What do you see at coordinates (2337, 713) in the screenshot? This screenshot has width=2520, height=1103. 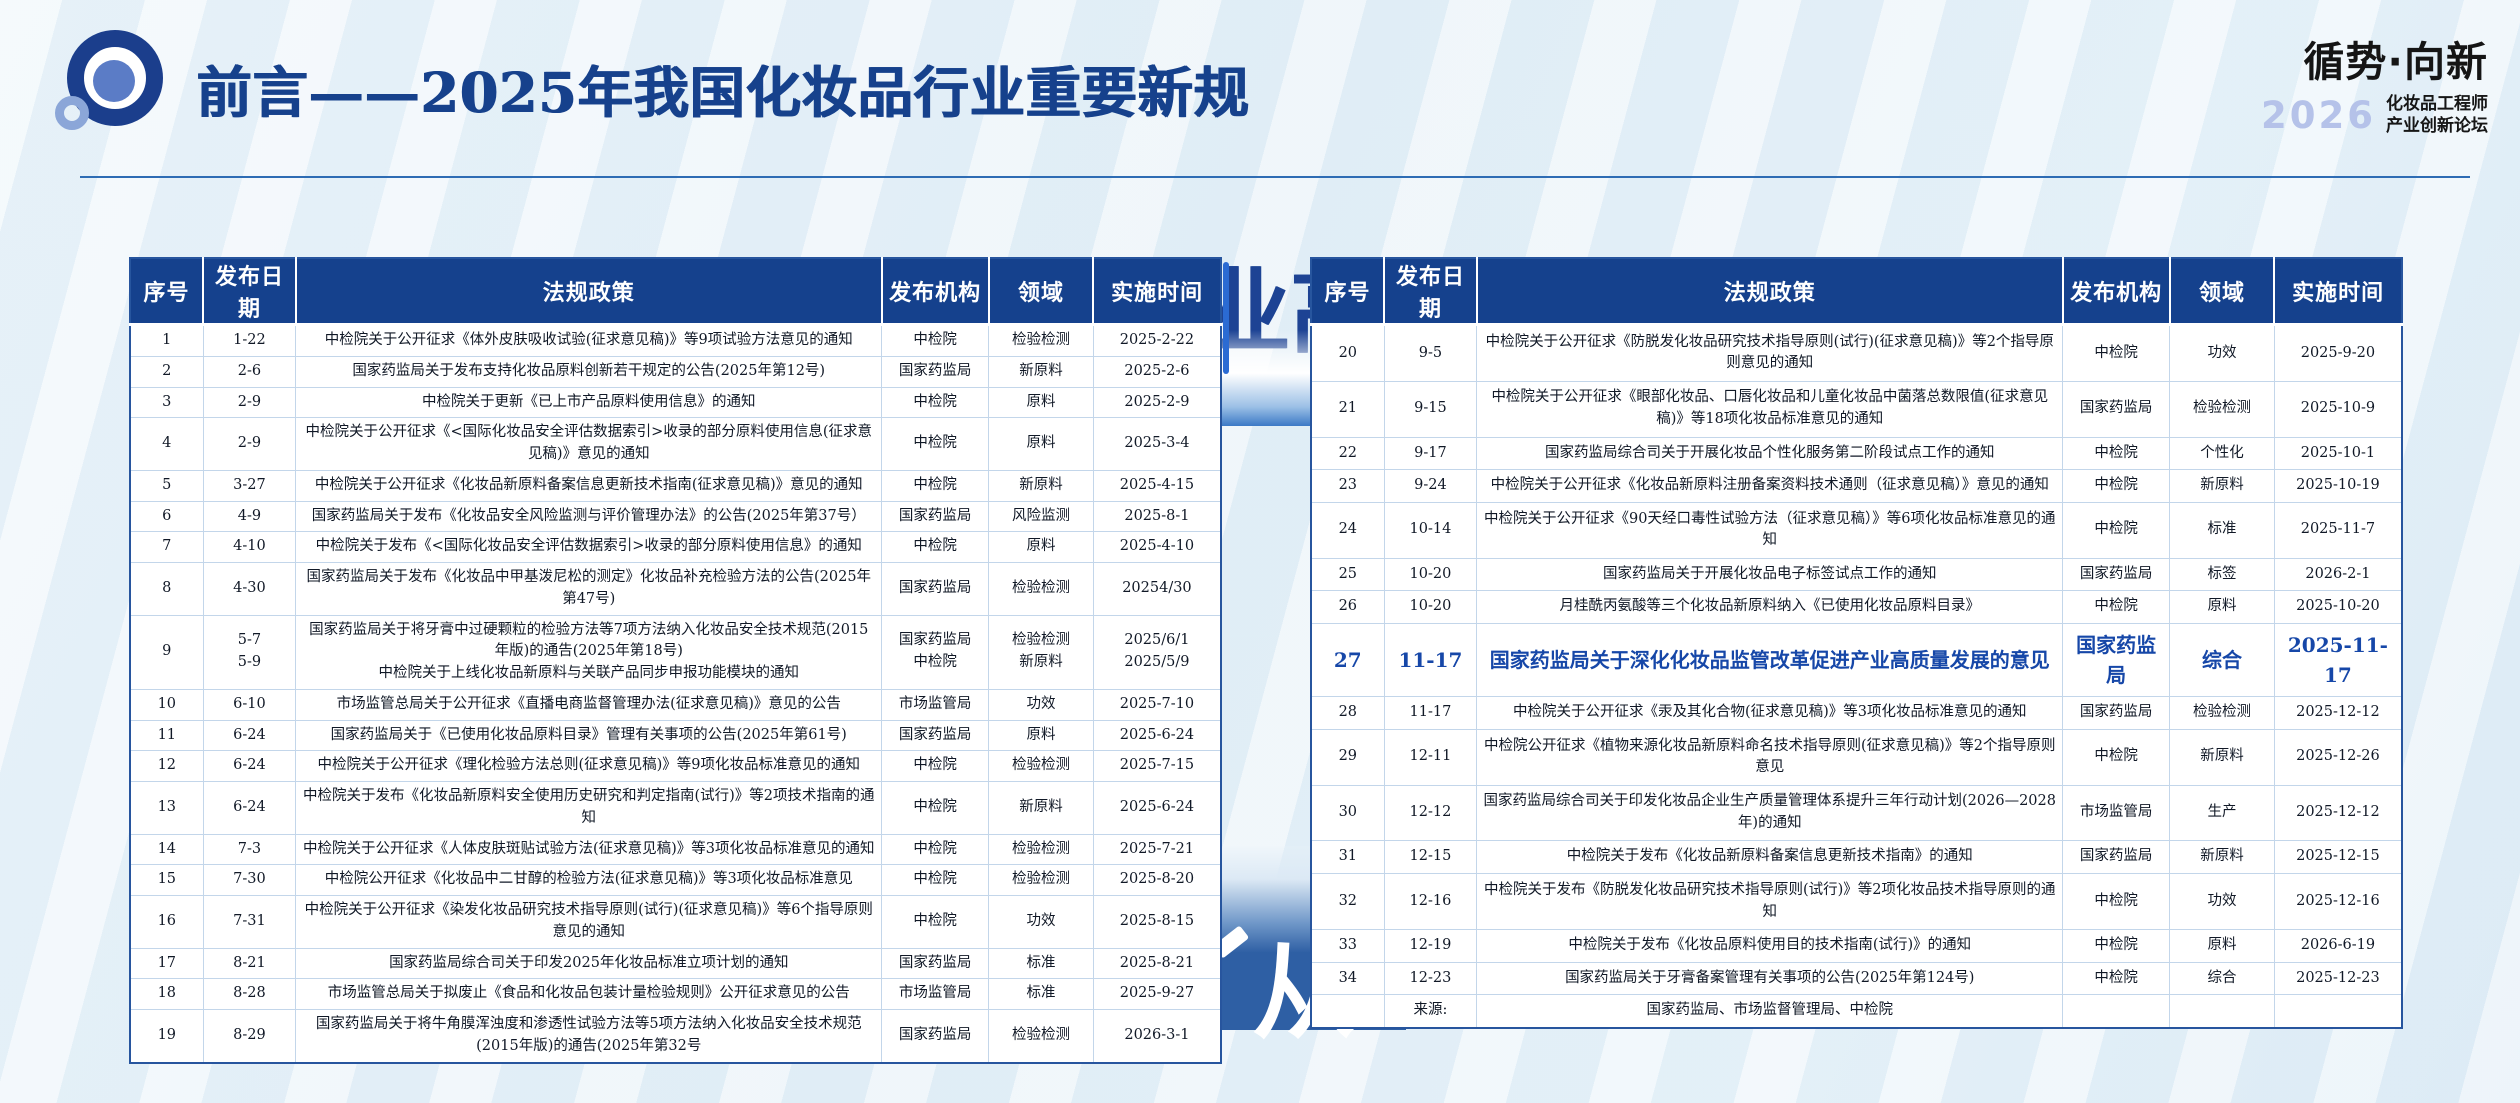 I see `effective-date: 2025-12-12` at bounding box center [2337, 713].